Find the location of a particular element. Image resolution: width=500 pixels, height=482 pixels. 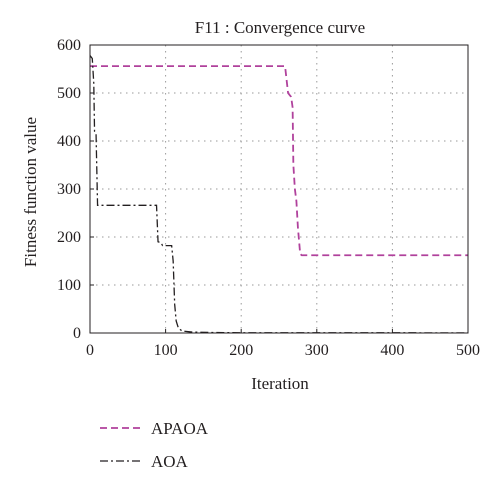

y-tick-label: 400 is located at coordinates (69, 141).